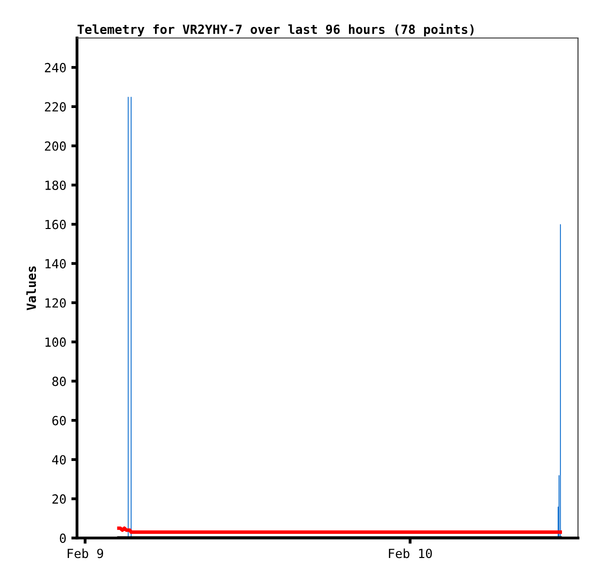 The height and width of the screenshot is (579, 597). What do you see at coordinates (56, 303) in the screenshot?
I see `y-tick-label: 120` at bounding box center [56, 303].